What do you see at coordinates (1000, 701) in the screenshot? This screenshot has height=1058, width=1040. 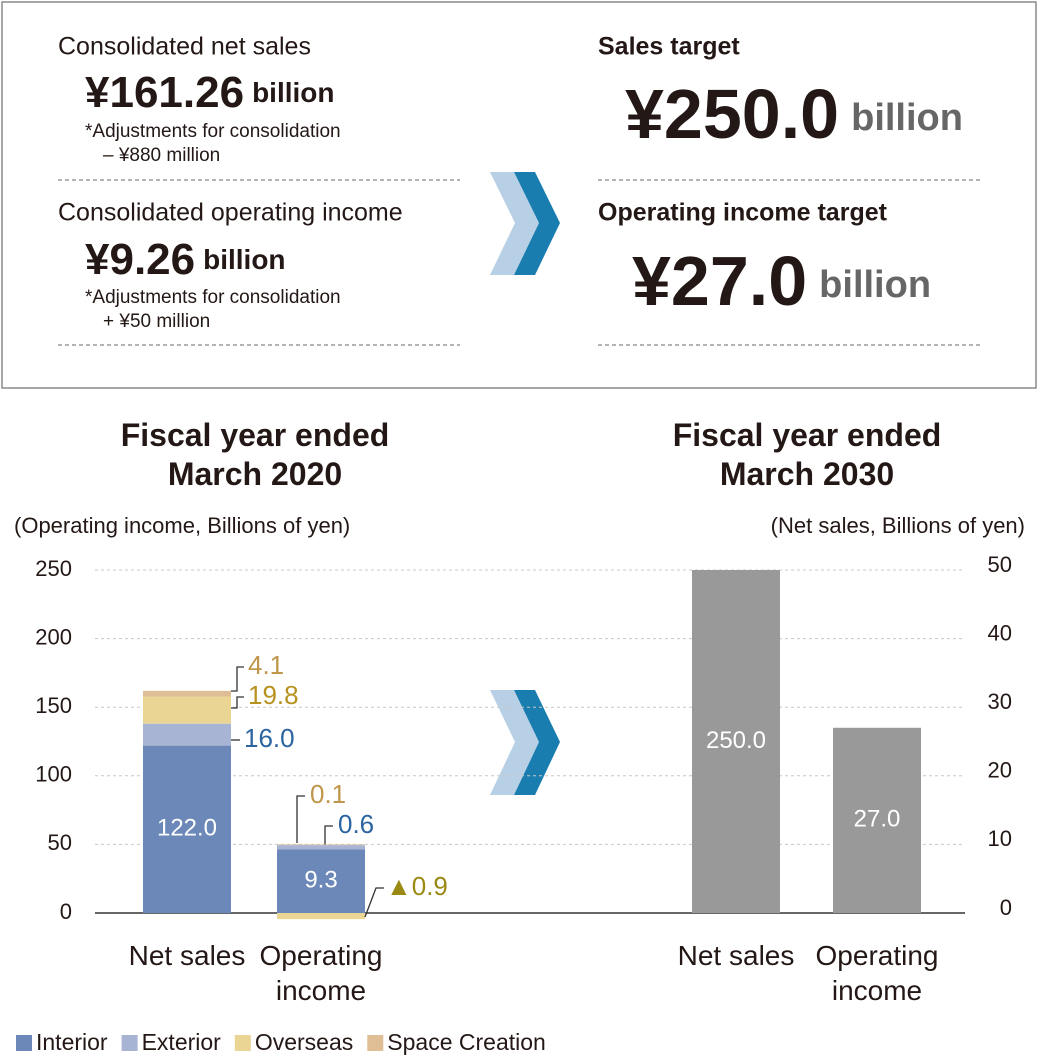 I see `y2-tick-label: 30` at bounding box center [1000, 701].